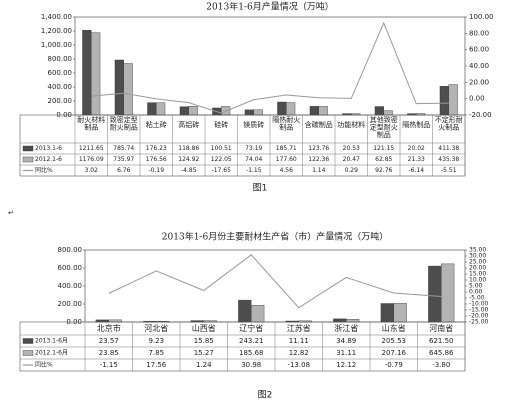 The image size is (509, 409). I want to click on table-value: 1211.65, so click(91, 148).